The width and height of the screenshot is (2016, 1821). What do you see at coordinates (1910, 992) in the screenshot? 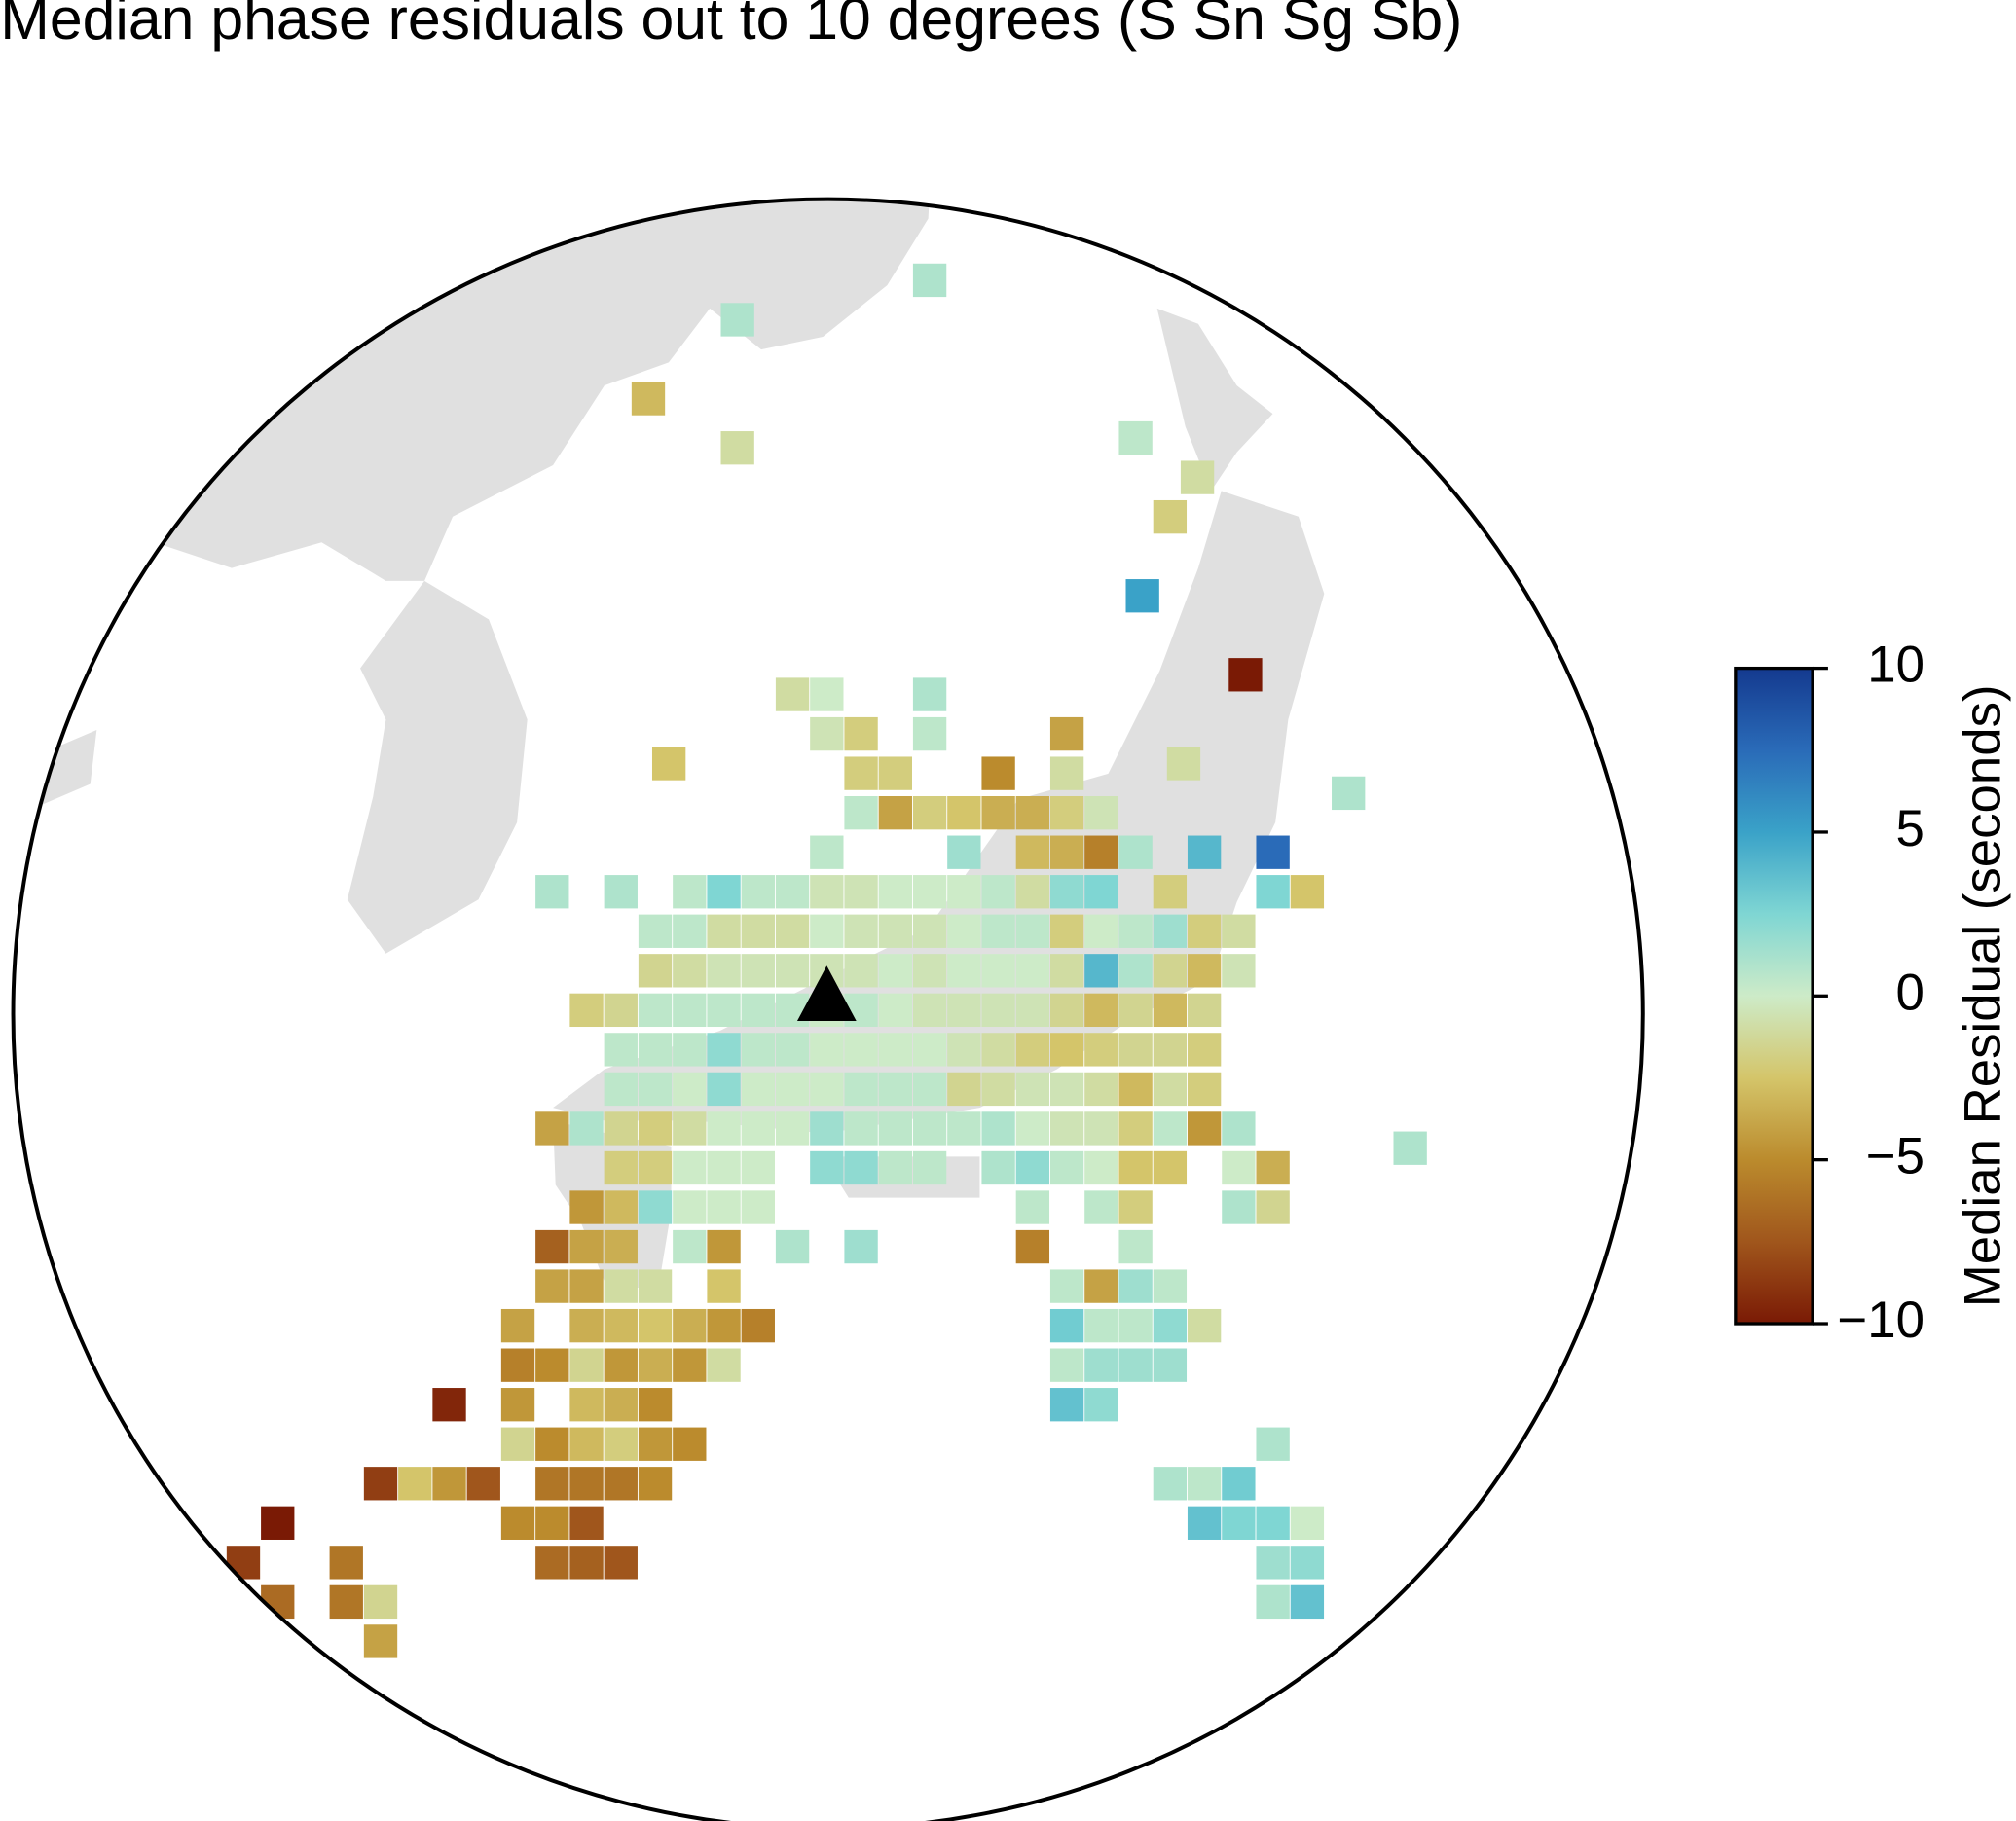
I see `colorbar-tick-label: 0` at bounding box center [1910, 992].